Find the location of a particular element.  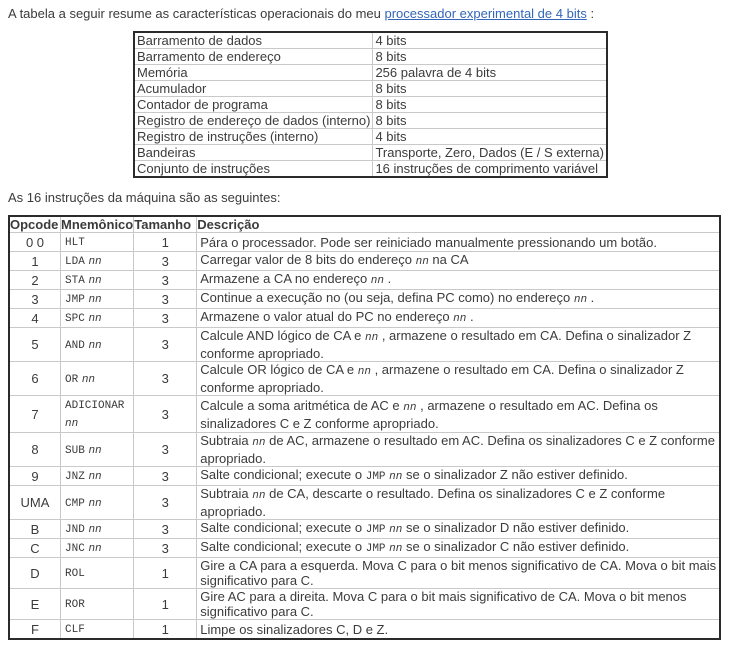

header-size: Tamanho is located at coordinates (165, 224).